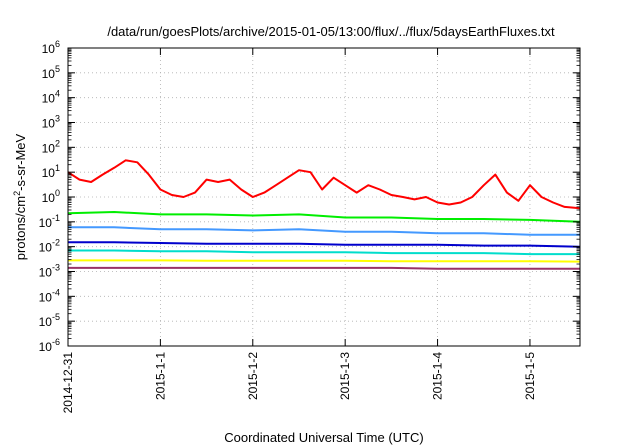  I want to click on y-tick-exponent: -2, so click(56, 243).